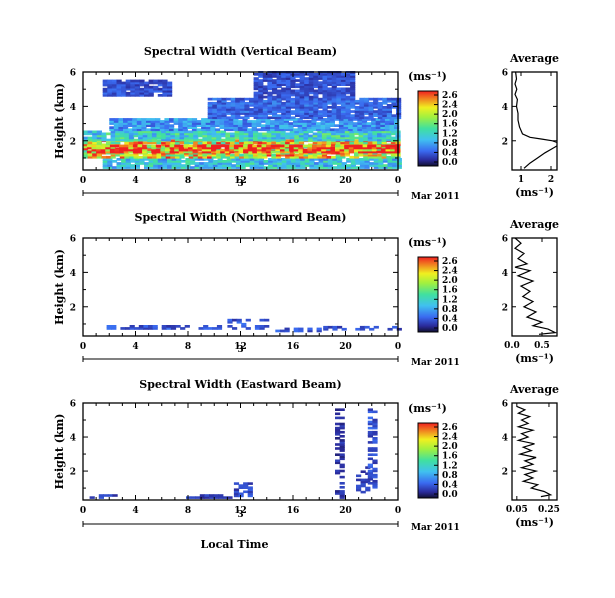 This screenshot has width=615, height=598. What do you see at coordinates (241, 217) in the screenshot?
I see `panel-title: Spectral Width (Northward Beam)` at bounding box center [241, 217].